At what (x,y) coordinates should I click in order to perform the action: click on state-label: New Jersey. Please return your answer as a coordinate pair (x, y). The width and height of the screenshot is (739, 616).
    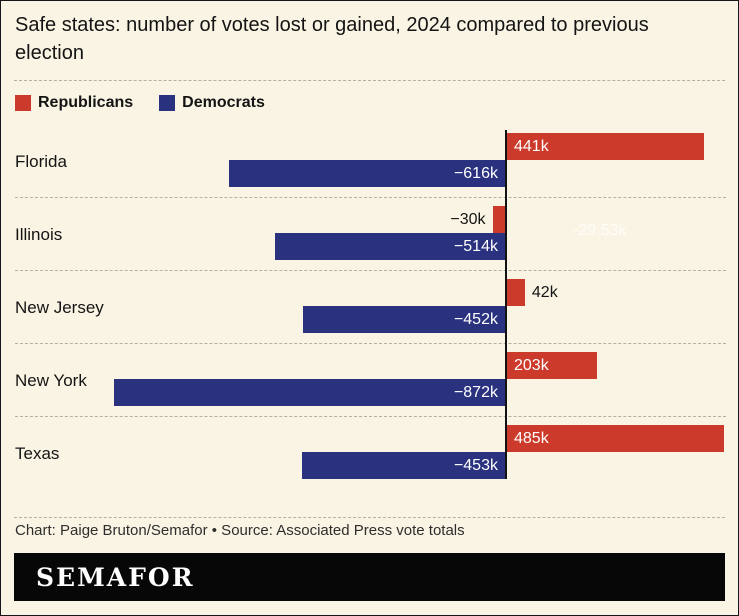
    Looking at the image, I should click on (59, 307).